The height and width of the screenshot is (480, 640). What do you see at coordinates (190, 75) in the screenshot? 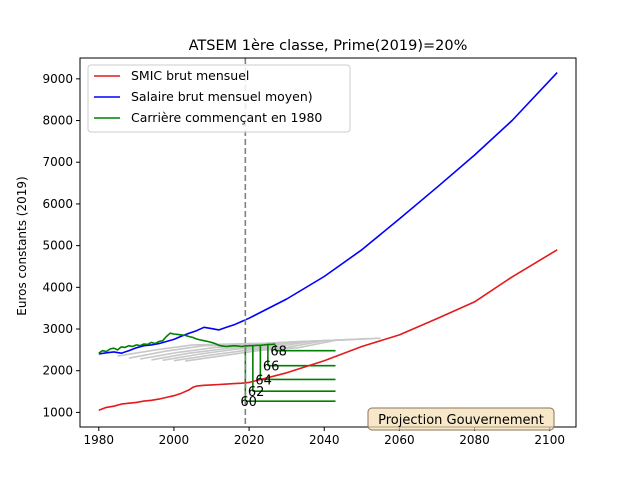
I see `legend-label-smic: SMIC brut mensuel` at bounding box center [190, 75].